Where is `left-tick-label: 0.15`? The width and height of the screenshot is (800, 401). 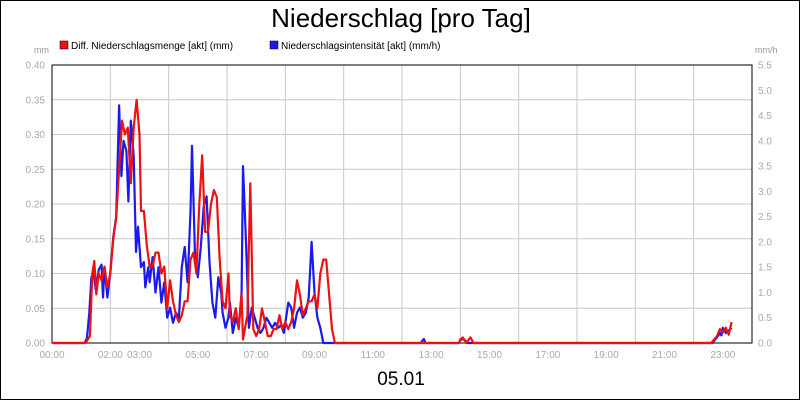 left-tick-label: 0.15 is located at coordinates (36, 239).